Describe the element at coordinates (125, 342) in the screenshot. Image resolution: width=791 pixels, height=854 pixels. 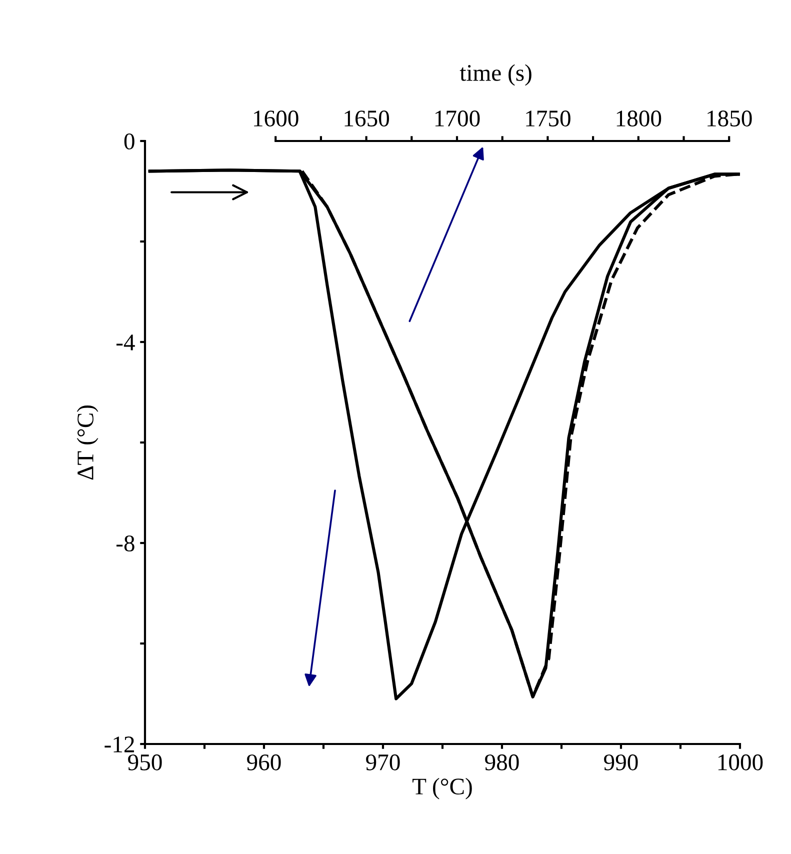
I see `y-tick-label: -4` at that location.